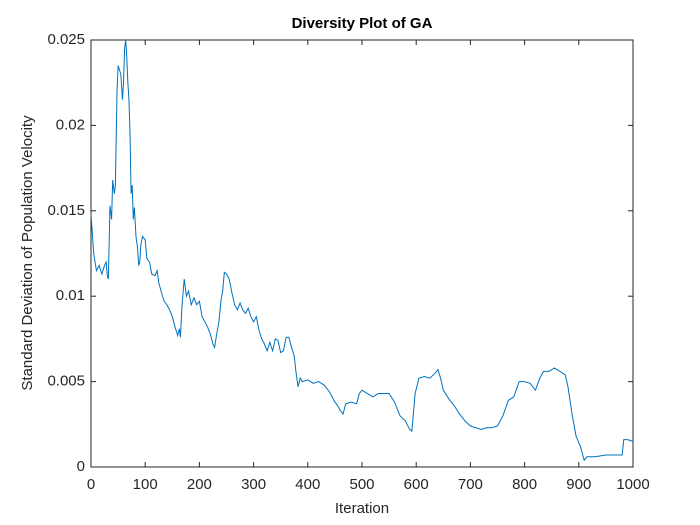  What do you see at coordinates (145, 484) in the screenshot?
I see `x-tick-label: 100` at bounding box center [145, 484].